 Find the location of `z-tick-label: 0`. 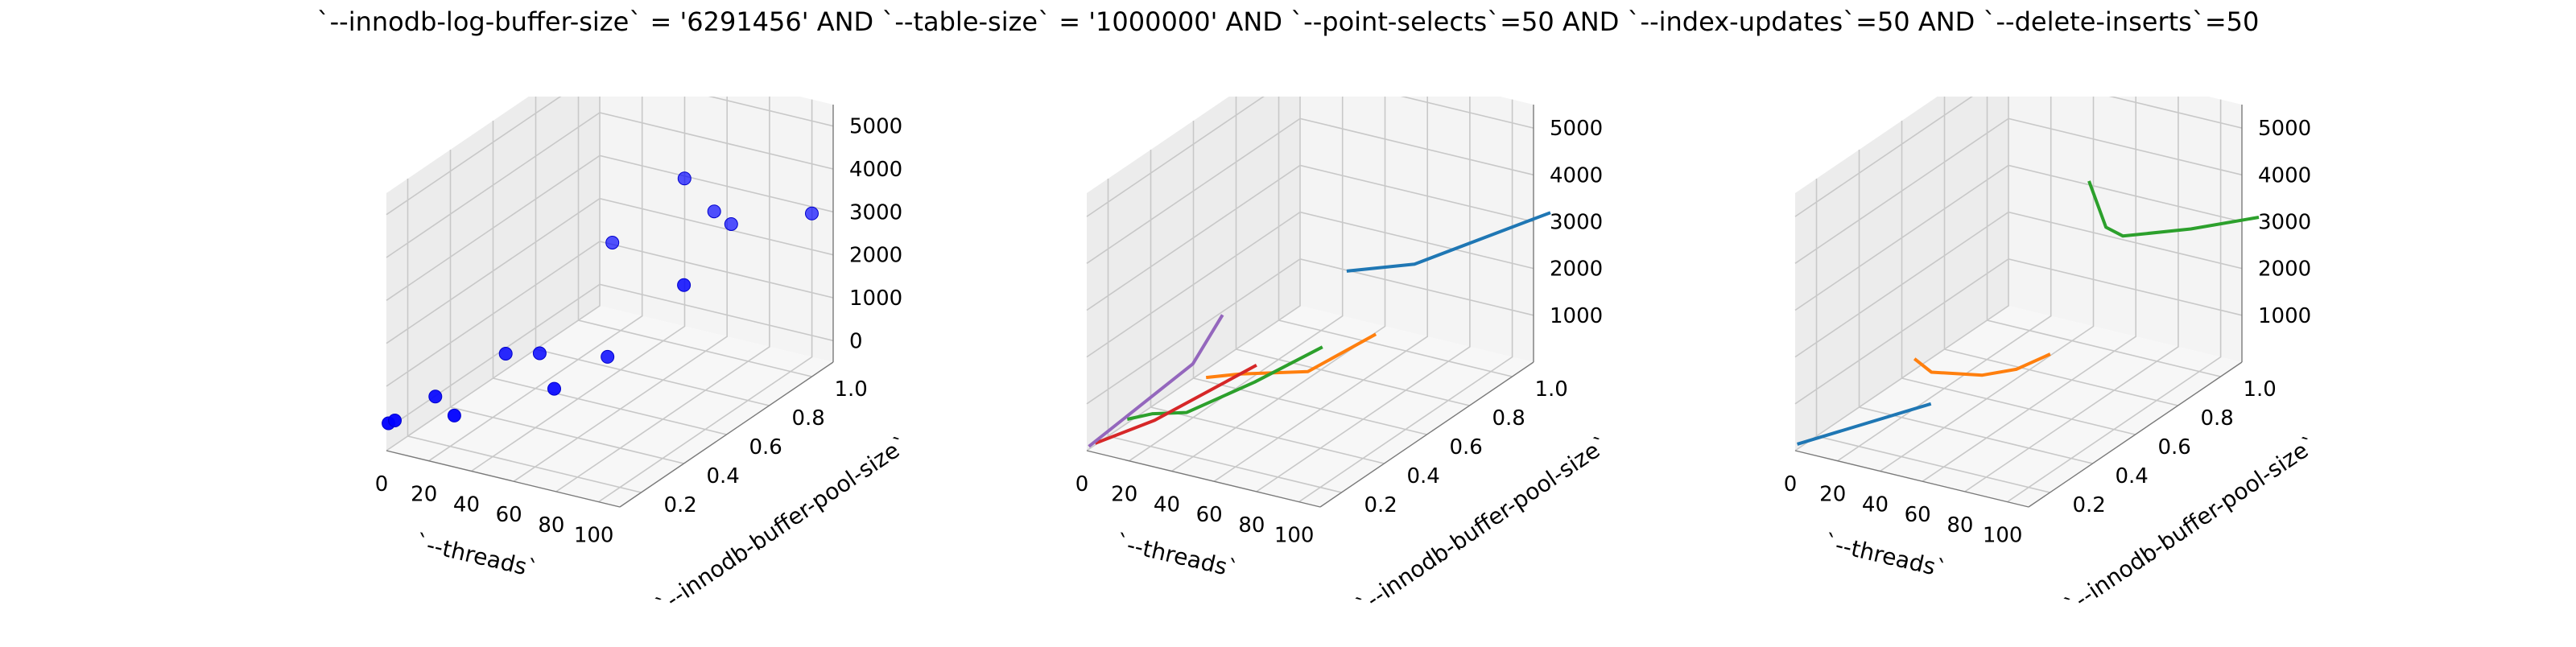

z-tick-label: 0 is located at coordinates (856, 341).